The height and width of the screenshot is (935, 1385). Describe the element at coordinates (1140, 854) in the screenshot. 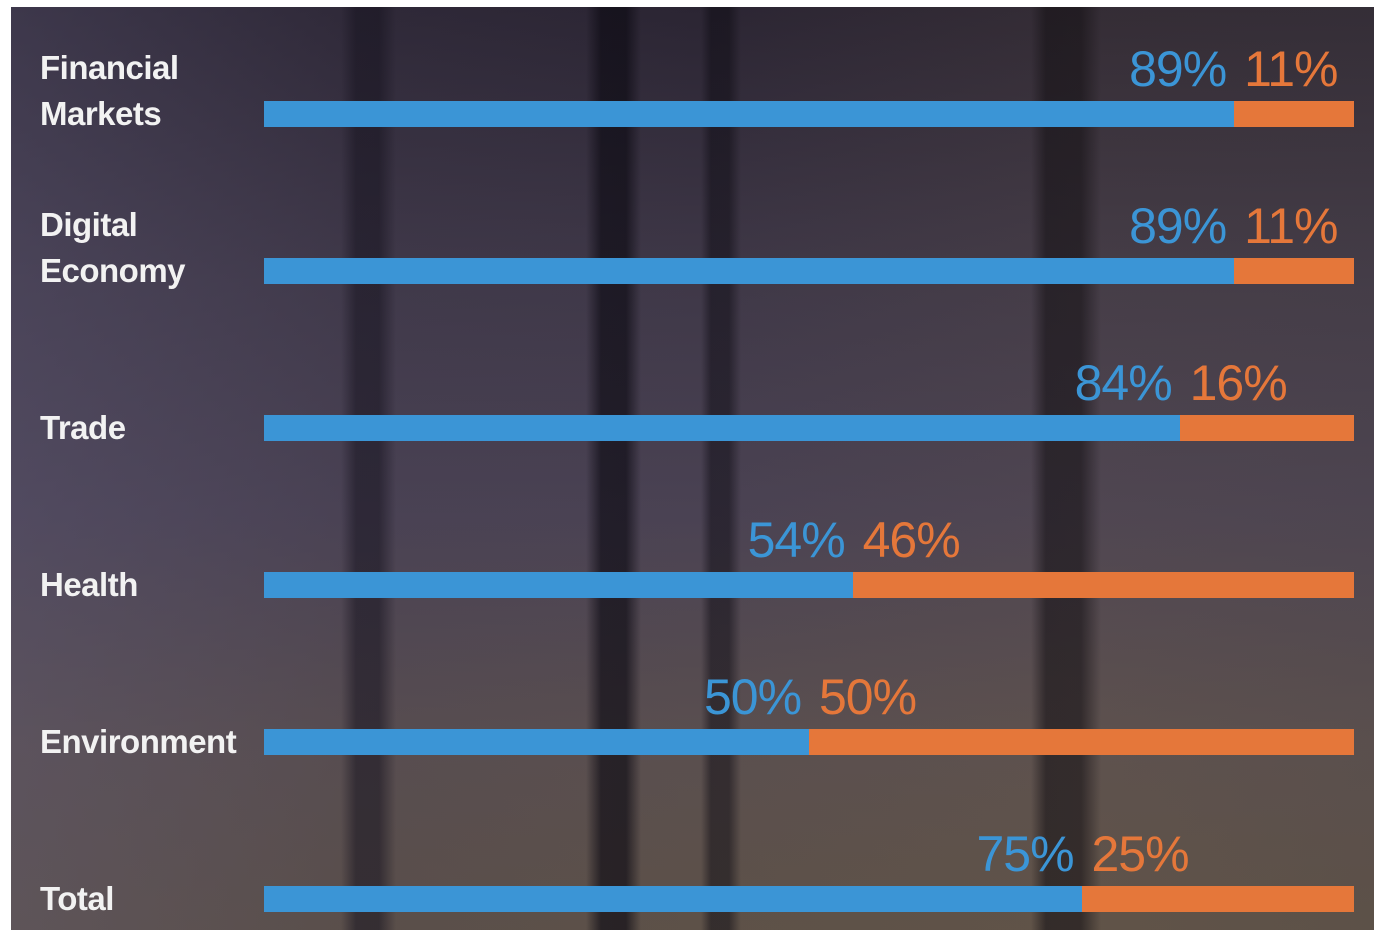

I see `disagree-percent-label: 25%` at that location.